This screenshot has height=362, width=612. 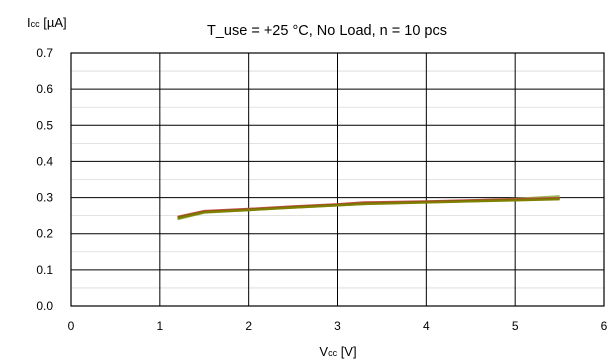 What do you see at coordinates (44, 306) in the screenshot?
I see `y-tick-label: 0.0` at bounding box center [44, 306].